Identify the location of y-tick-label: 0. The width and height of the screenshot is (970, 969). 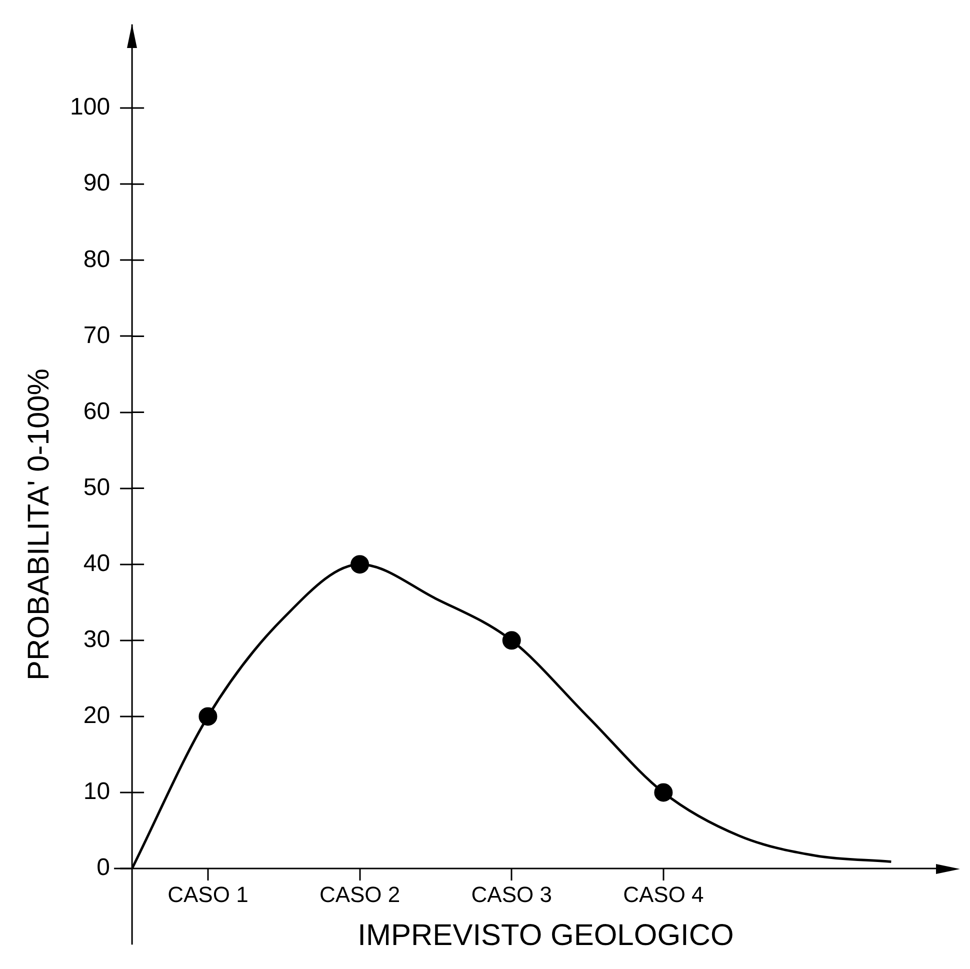
(103, 868).